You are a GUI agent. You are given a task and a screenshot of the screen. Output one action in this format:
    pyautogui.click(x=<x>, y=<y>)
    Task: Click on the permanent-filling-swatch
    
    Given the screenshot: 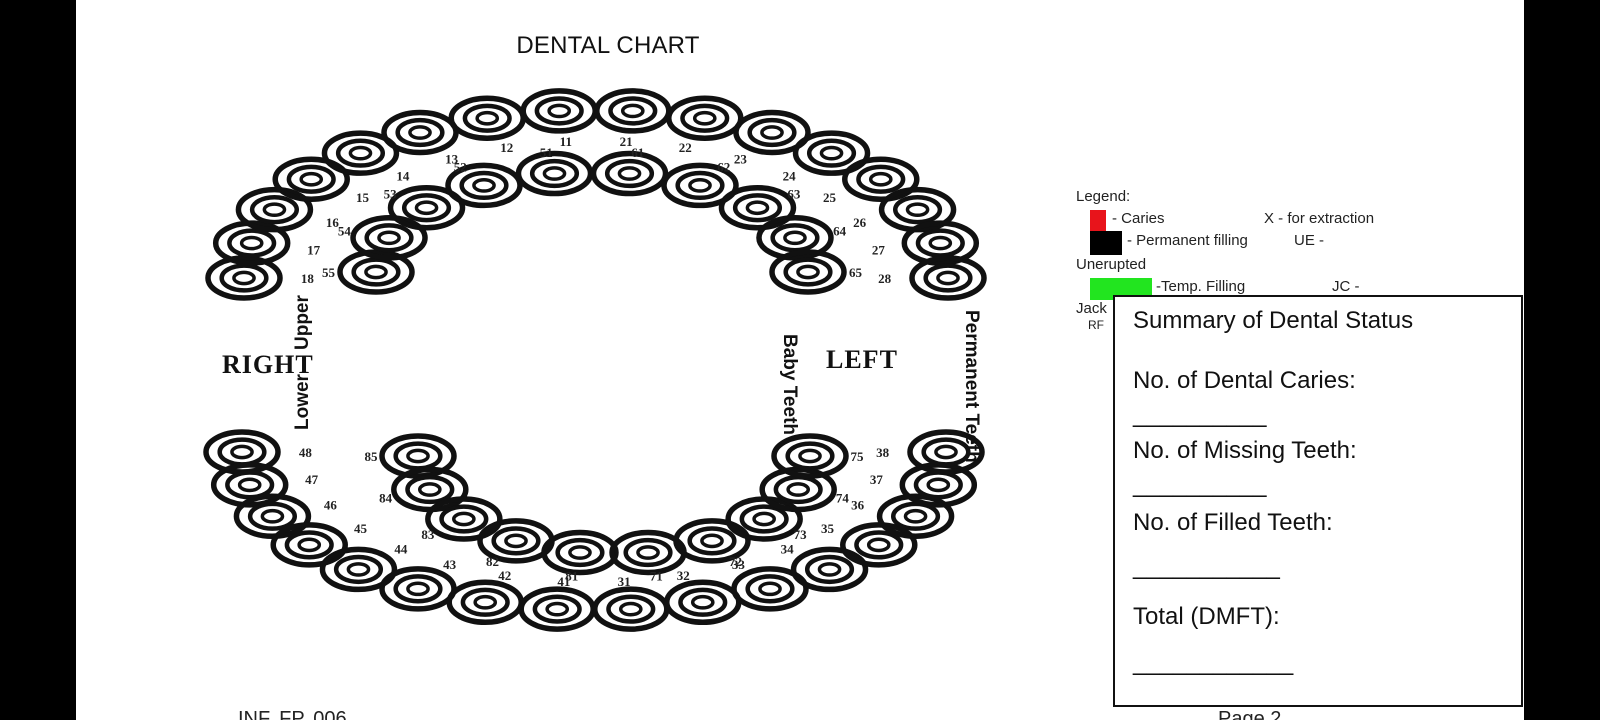 What is the action you would take?
    pyautogui.click(x=1106, y=243)
    